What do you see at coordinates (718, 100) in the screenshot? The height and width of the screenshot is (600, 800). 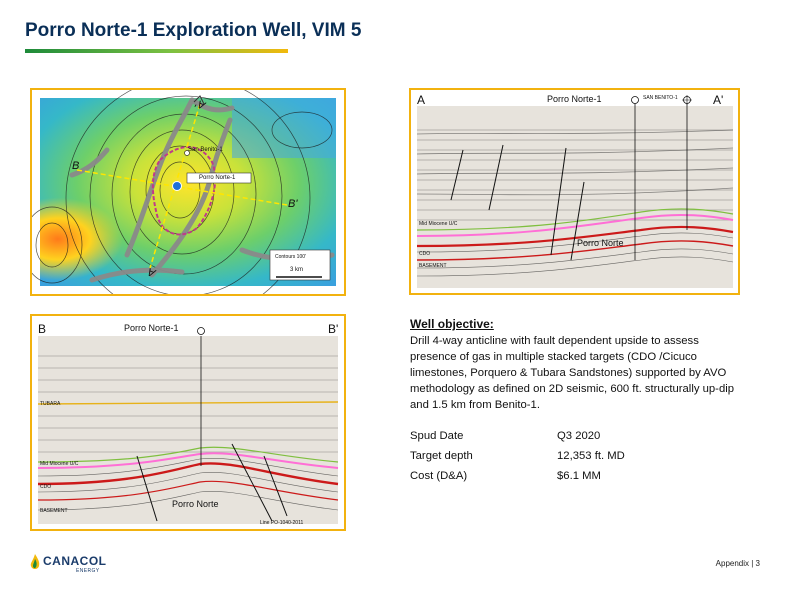 I see `section-a-right-label: A'` at bounding box center [718, 100].